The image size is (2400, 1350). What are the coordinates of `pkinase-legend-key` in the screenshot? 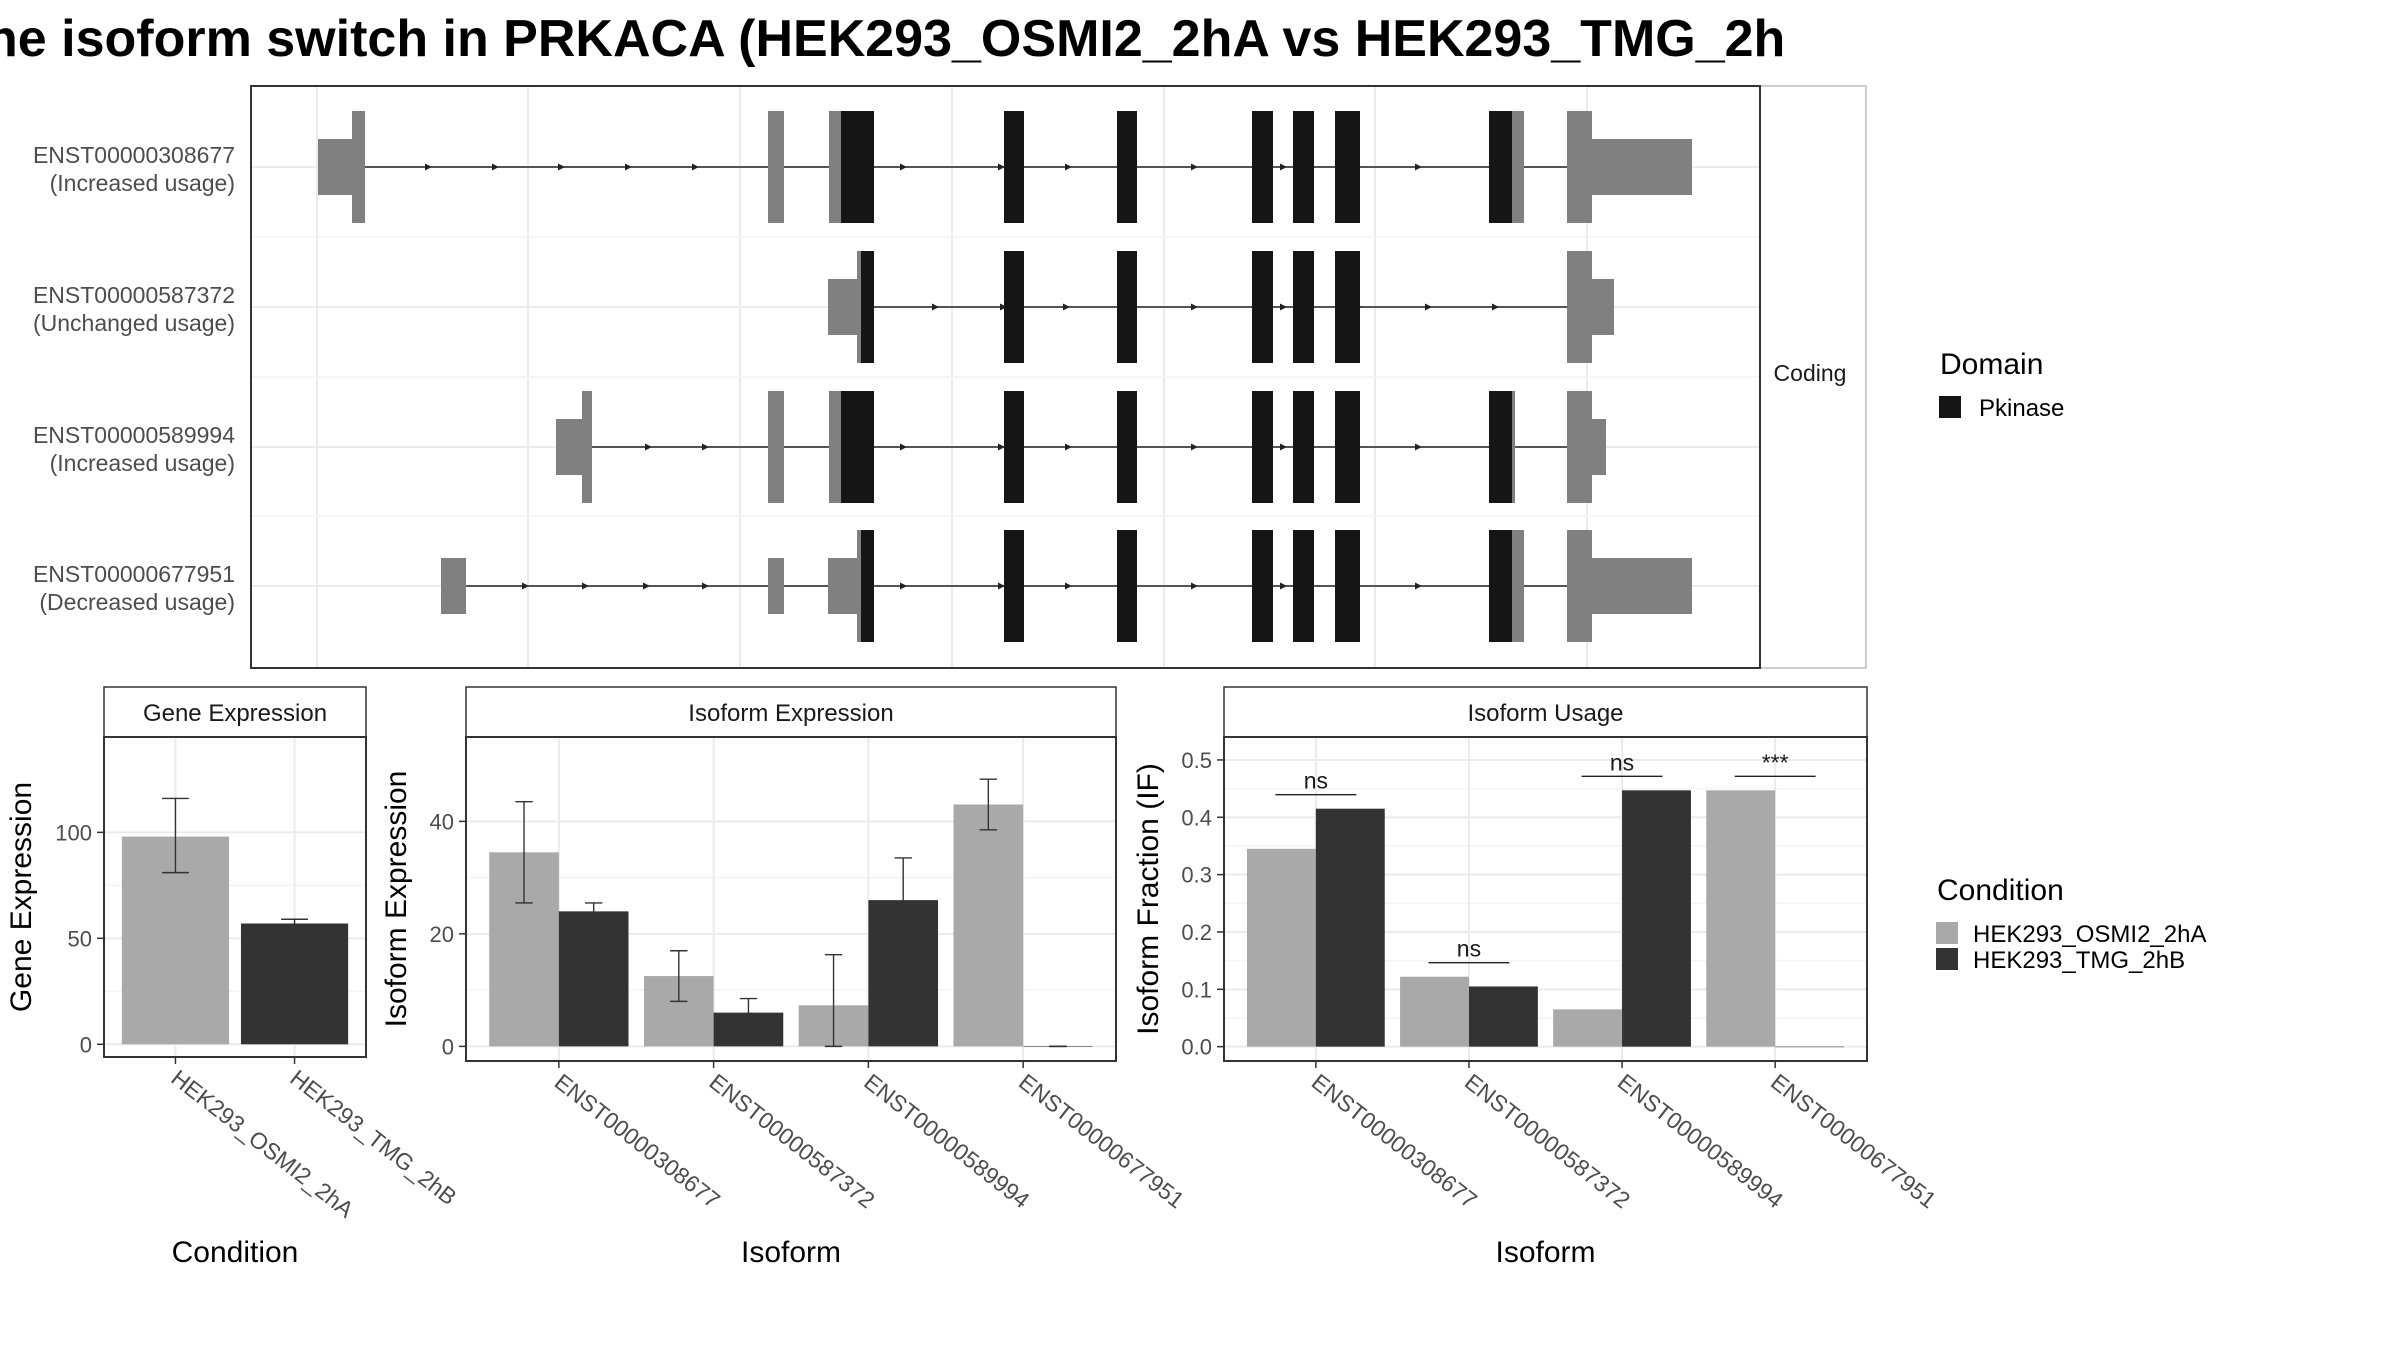 It's located at (1950, 407).